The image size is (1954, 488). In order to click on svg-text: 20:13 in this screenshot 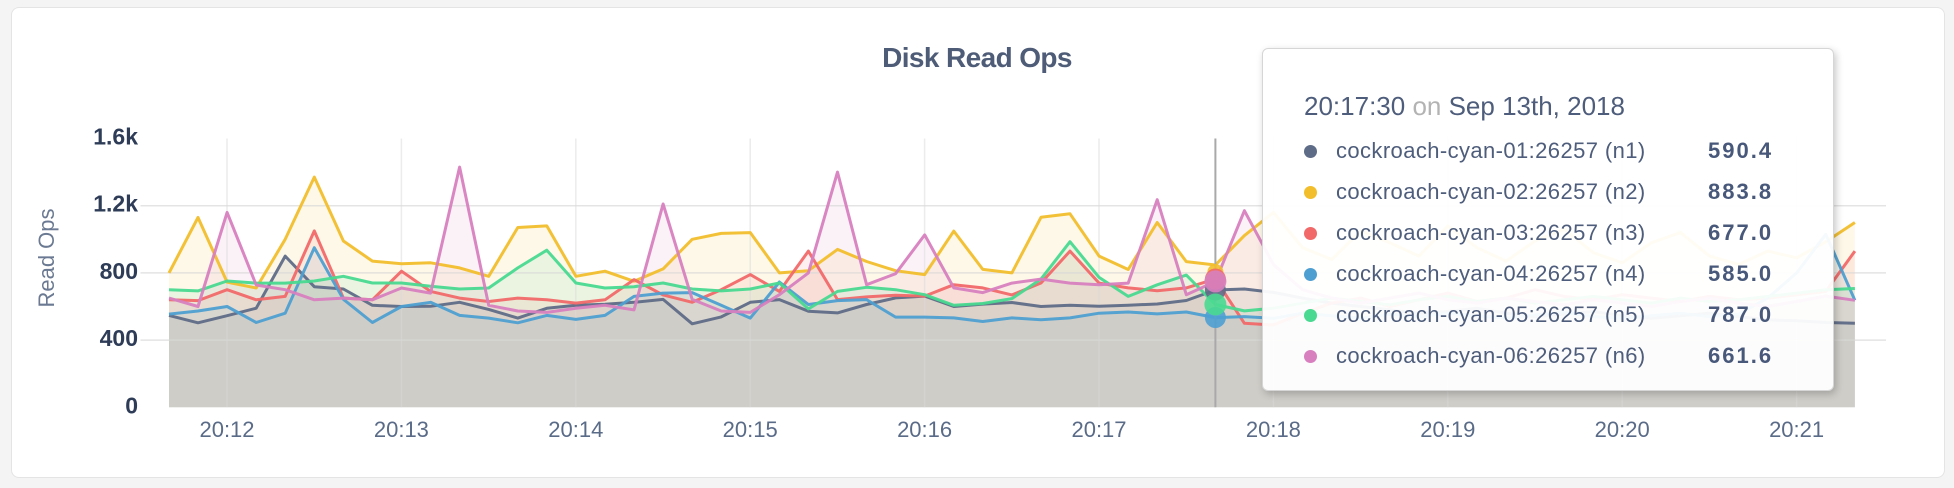, I will do `click(401, 429)`.